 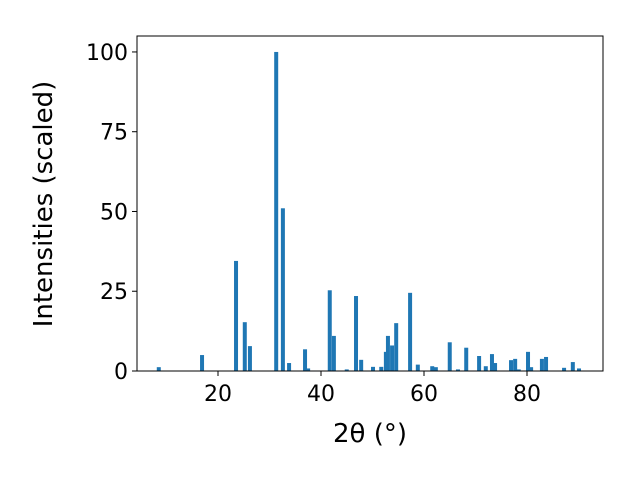 What do you see at coordinates (114, 292) in the screenshot?
I see `y-tick-label: 25` at bounding box center [114, 292].